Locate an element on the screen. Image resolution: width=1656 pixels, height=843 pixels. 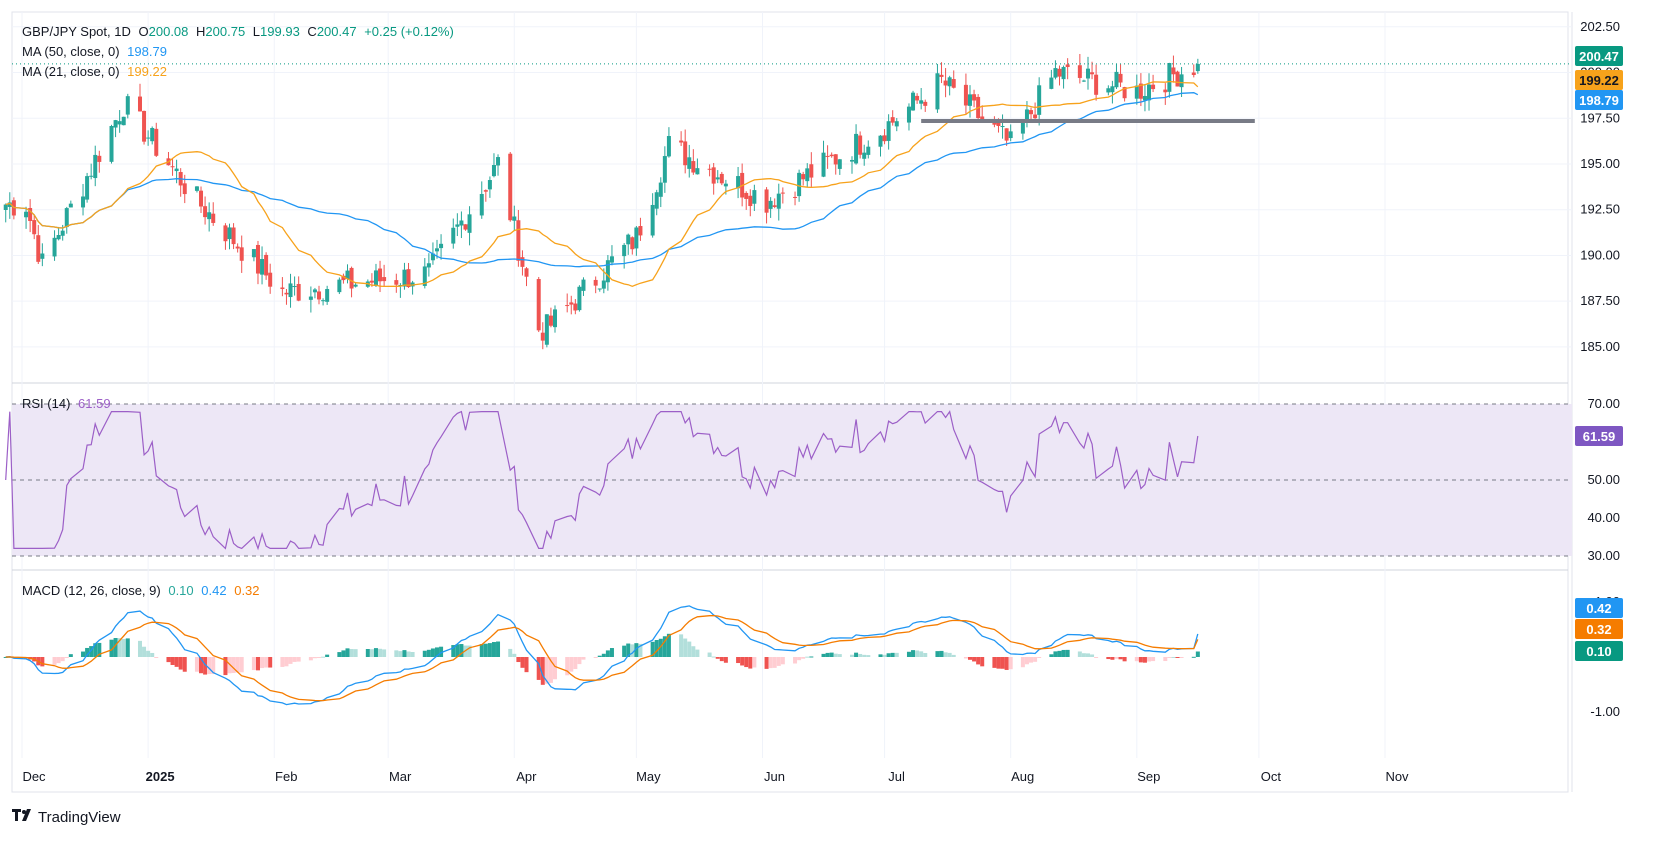
rsi-tick-label: 30.00 is located at coordinates (1603, 555).